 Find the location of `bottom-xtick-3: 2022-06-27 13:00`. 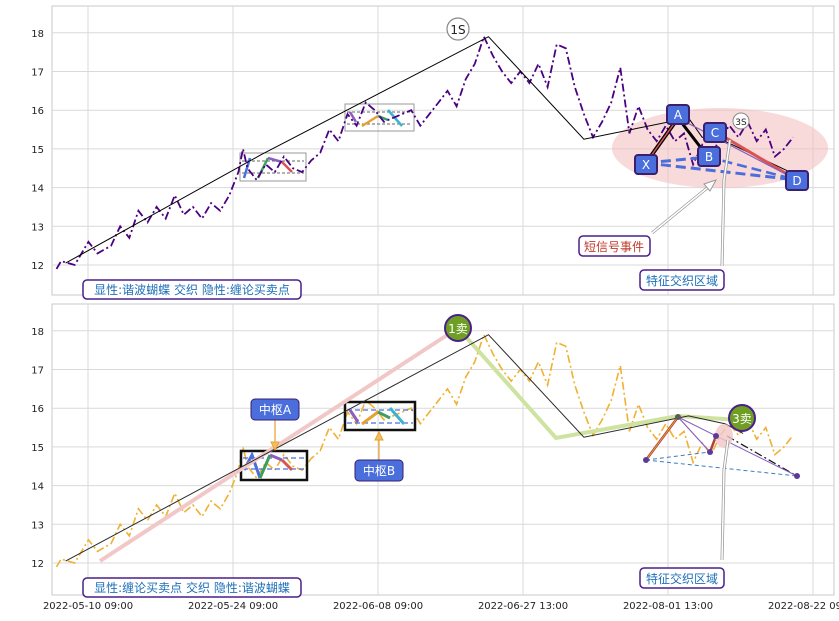

bottom-xtick-3: 2022-06-27 13:00 is located at coordinates (523, 606).